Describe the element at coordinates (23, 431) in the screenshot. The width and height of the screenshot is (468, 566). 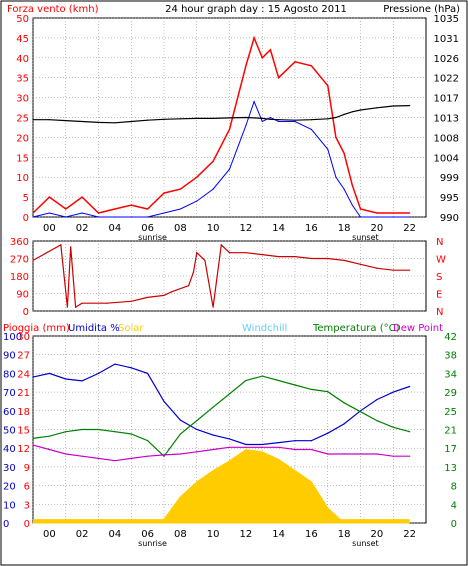
I see `rain-tick-15: 15` at that location.